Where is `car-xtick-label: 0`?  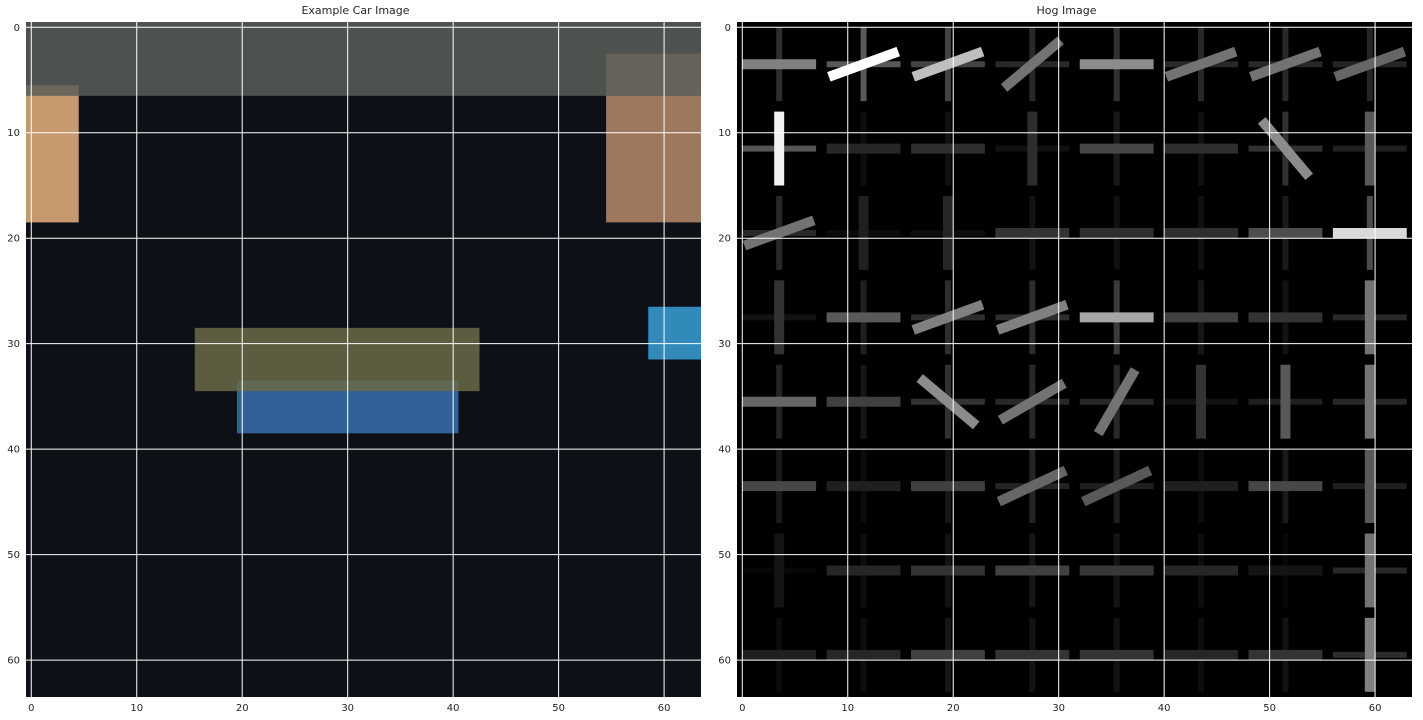
car-xtick-label: 0 is located at coordinates (31, 708).